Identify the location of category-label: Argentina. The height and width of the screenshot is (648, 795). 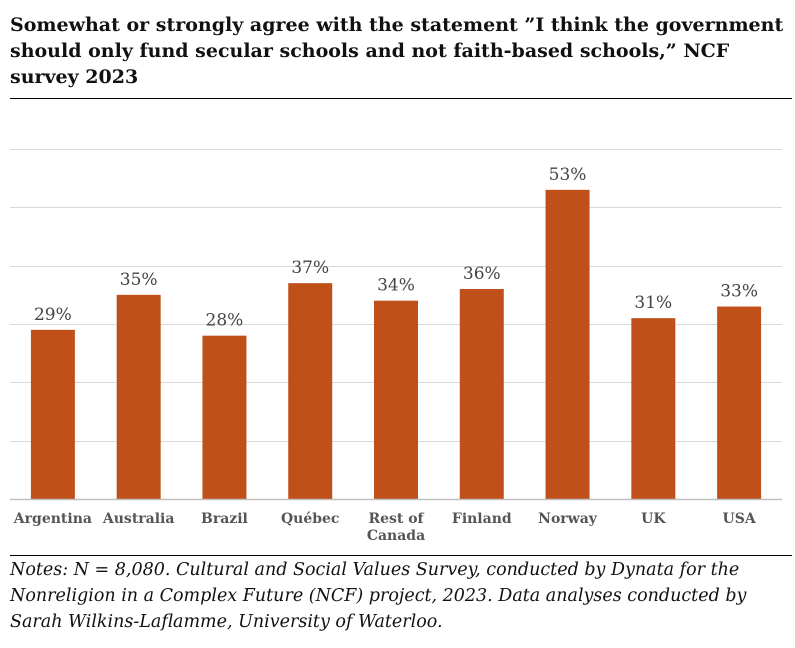
(52, 519).